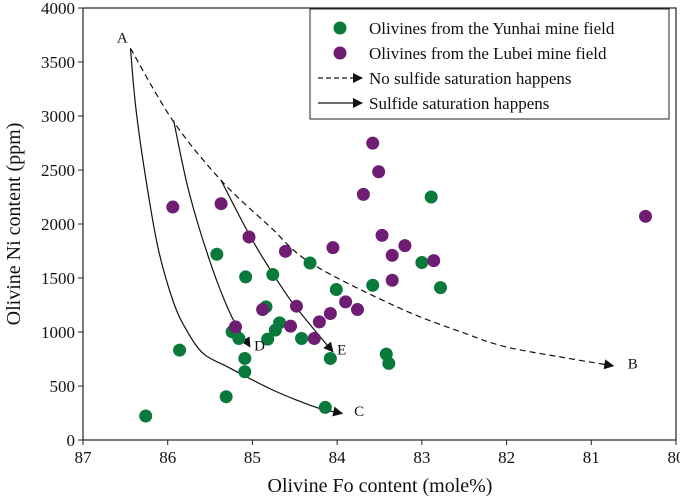 The width and height of the screenshot is (680, 504). What do you see at coordinates (58, 332) in the screenshot?
I see `y-tick-label: 1000` at bounding box center [58, 332].